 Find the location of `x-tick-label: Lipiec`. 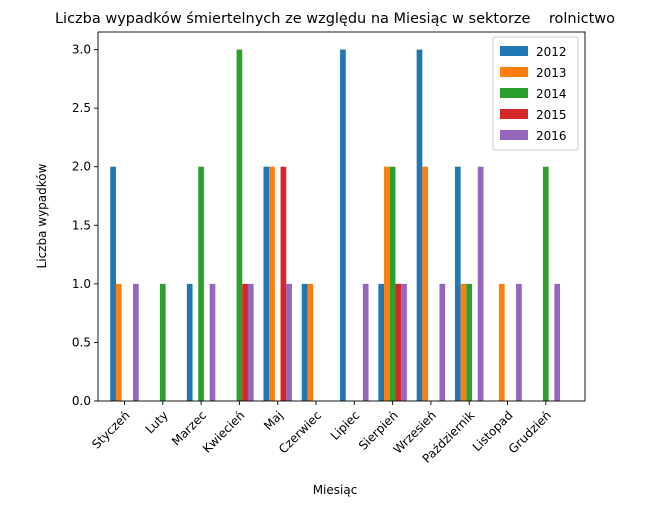

x-tick-label: Lipiec is located at coordinates (345, 425).